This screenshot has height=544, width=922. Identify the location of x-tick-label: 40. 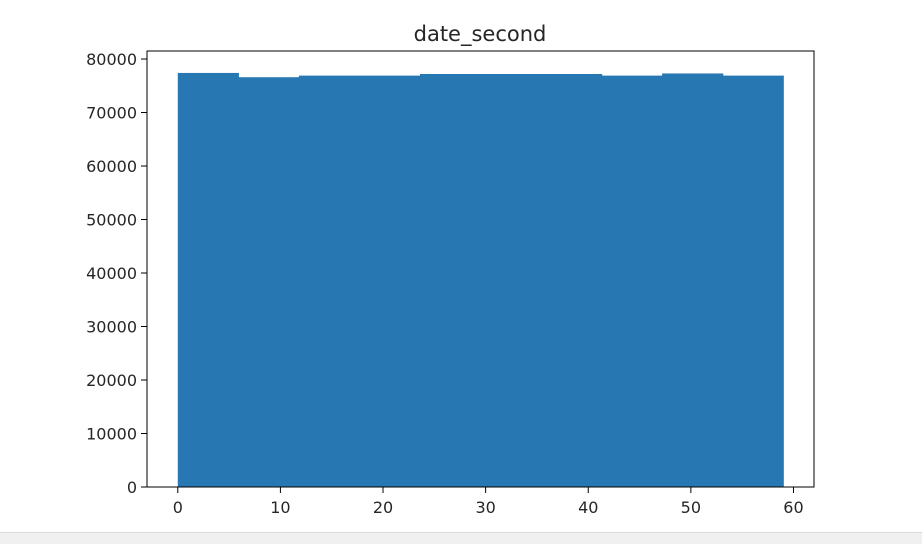
(588, 507).